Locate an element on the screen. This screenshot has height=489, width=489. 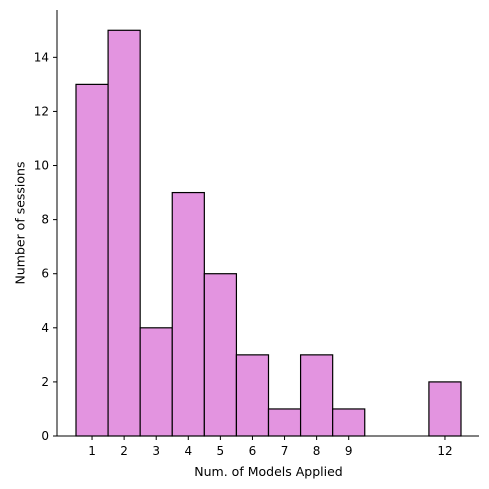
y-tick-label: 8 is located at coordinates (45, 220).